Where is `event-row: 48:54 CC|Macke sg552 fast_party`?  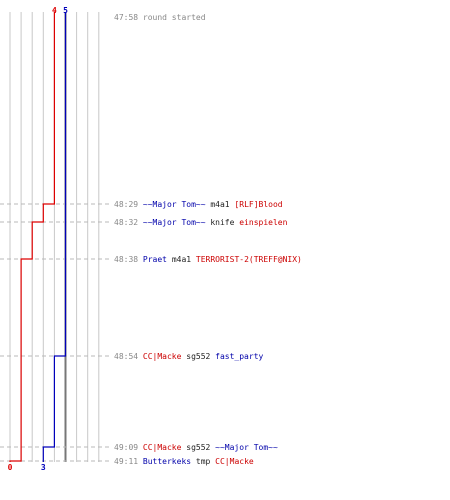 event-row: 48:54 CC|Macke sg552 fast_party is located at coordinates (189, 356).